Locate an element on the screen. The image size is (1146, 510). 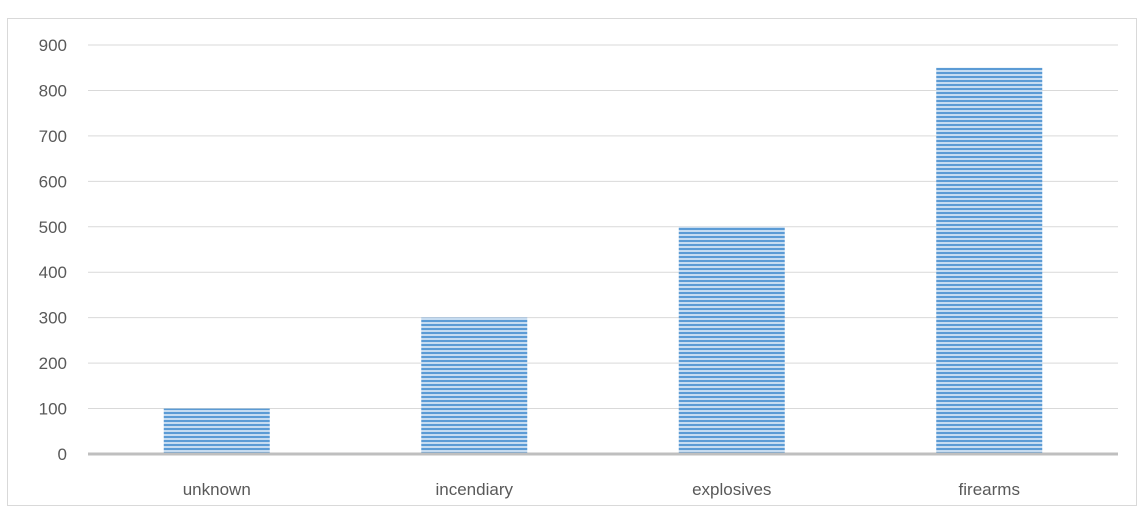
bar-firearms is located at coordinates (989, 260).